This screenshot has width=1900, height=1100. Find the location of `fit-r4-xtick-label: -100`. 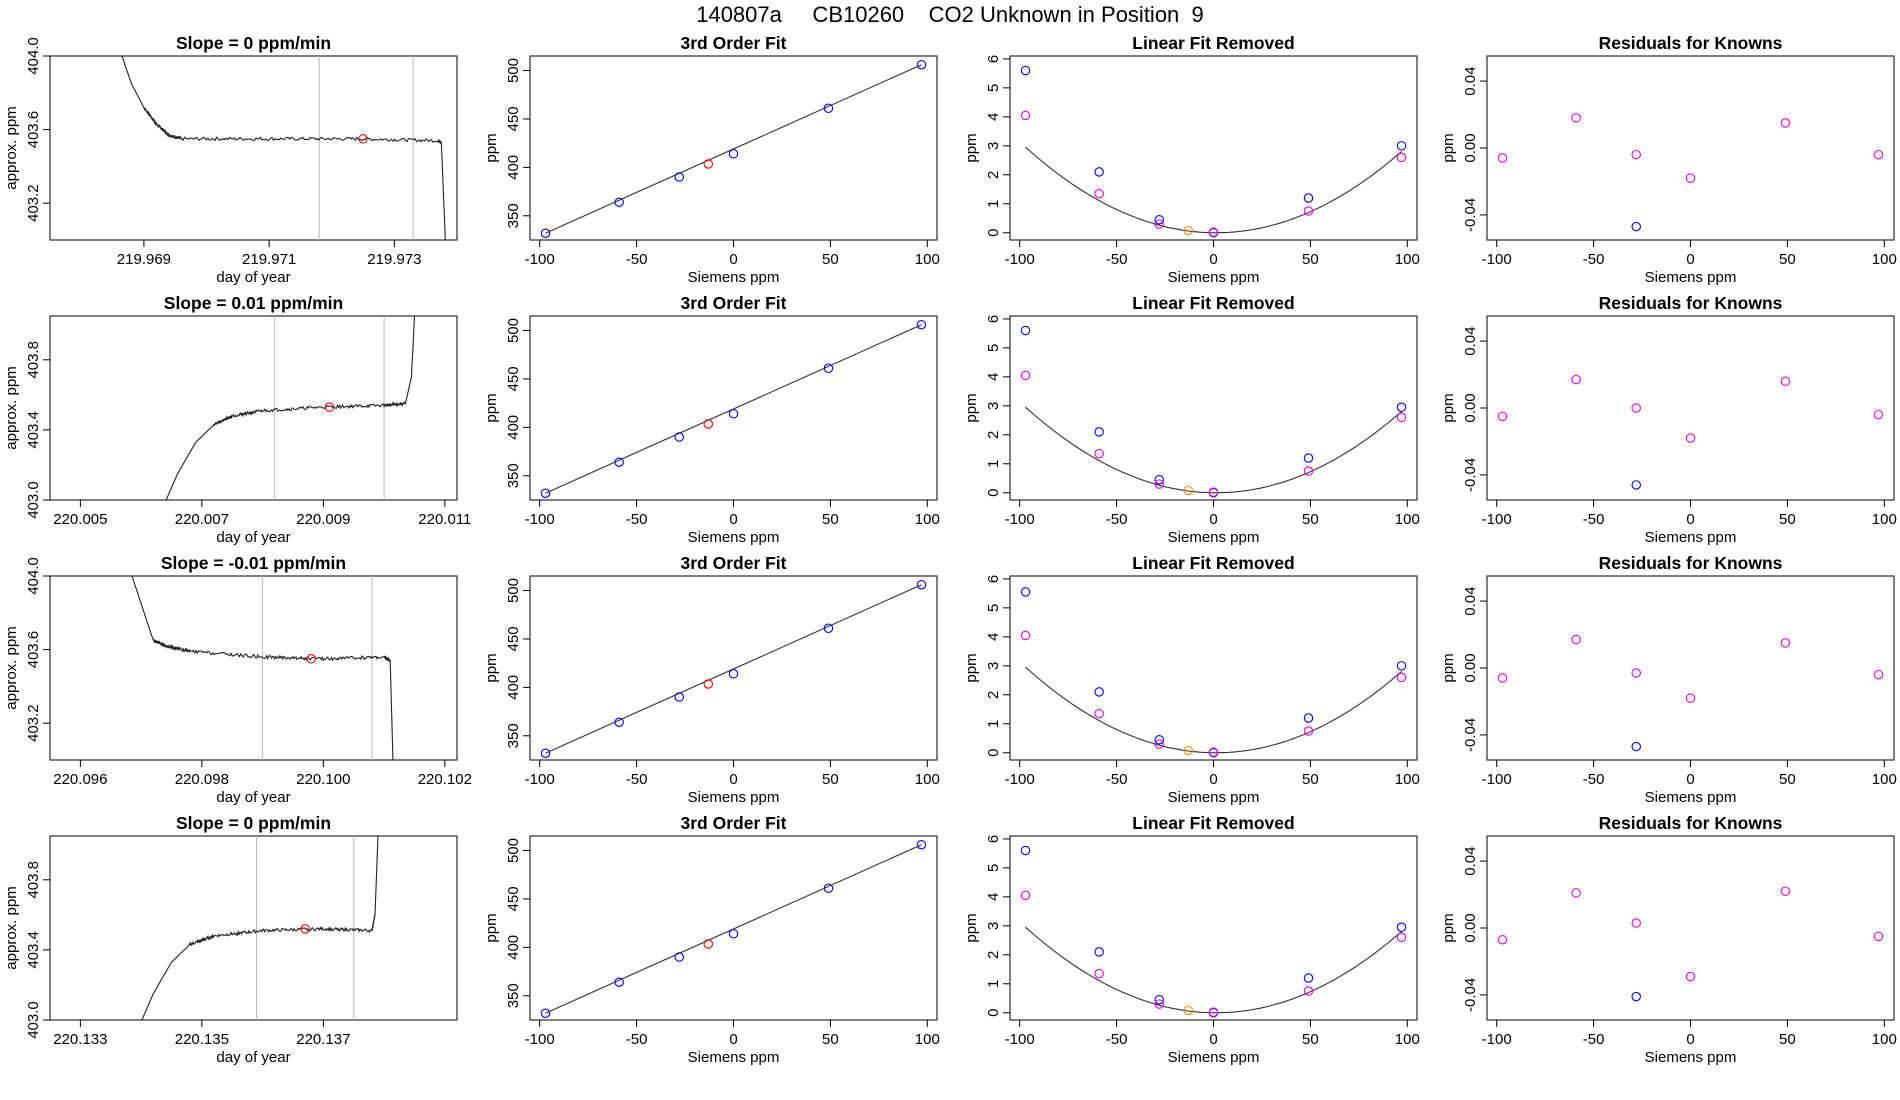

fit-r4-xtick-label: -100 is located at coordinates (540, 1039).